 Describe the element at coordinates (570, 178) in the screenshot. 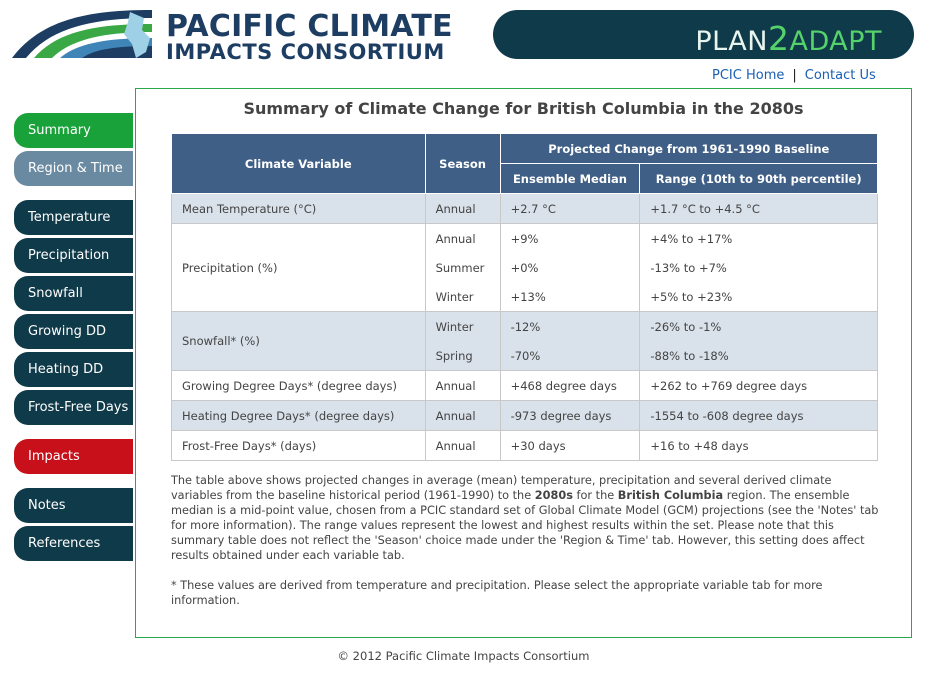

I see `header-ensemble-median: Ensemble Median` at that location.